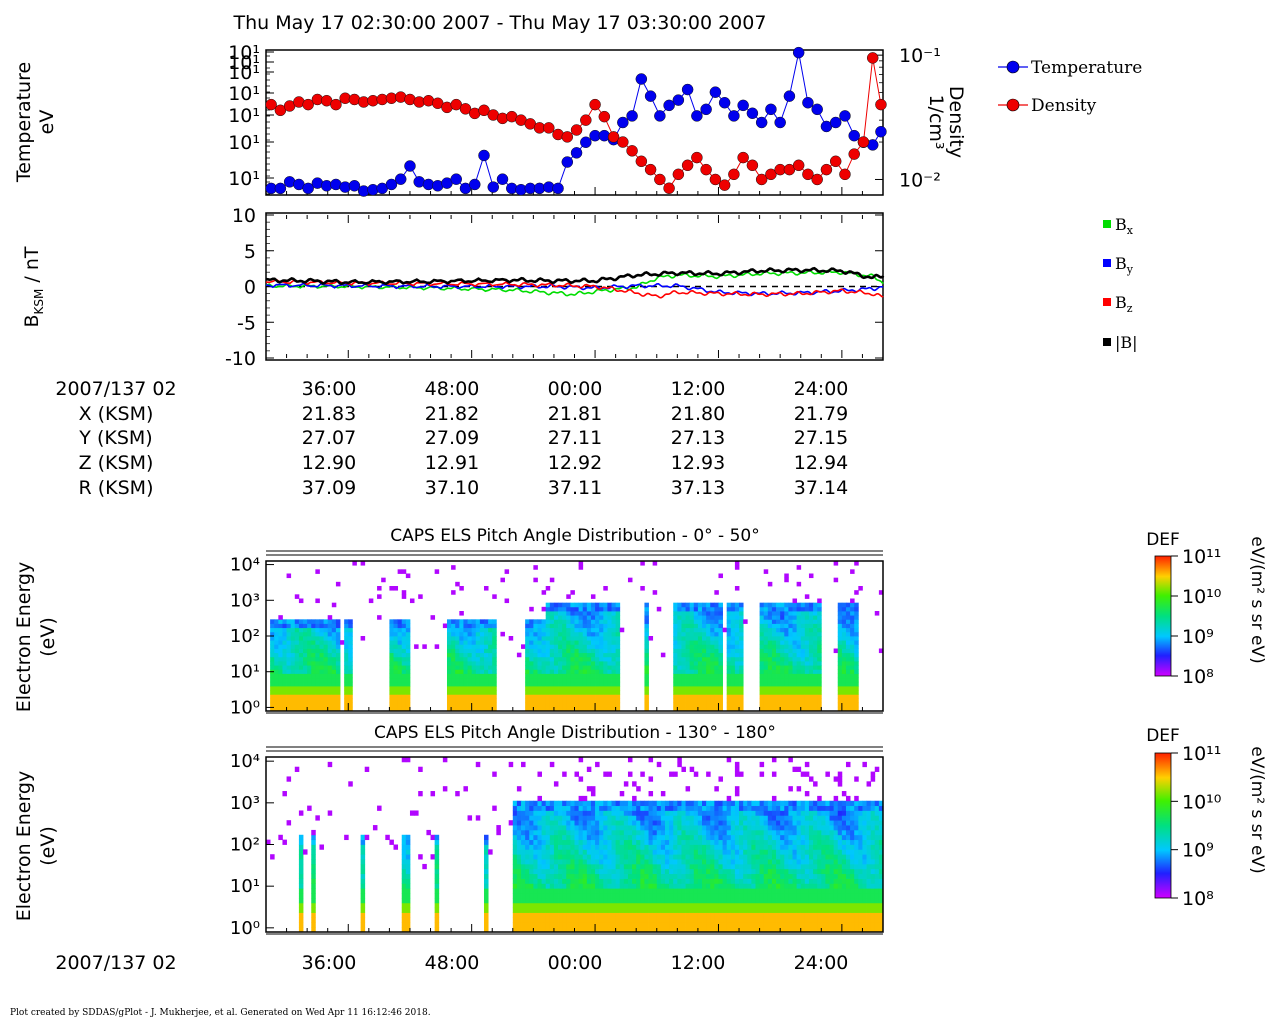 This screenshot has height=1028, width=1280. Describe the element at coordinates (502, 179) in the screenshot. I see `temperature-point` at that location.